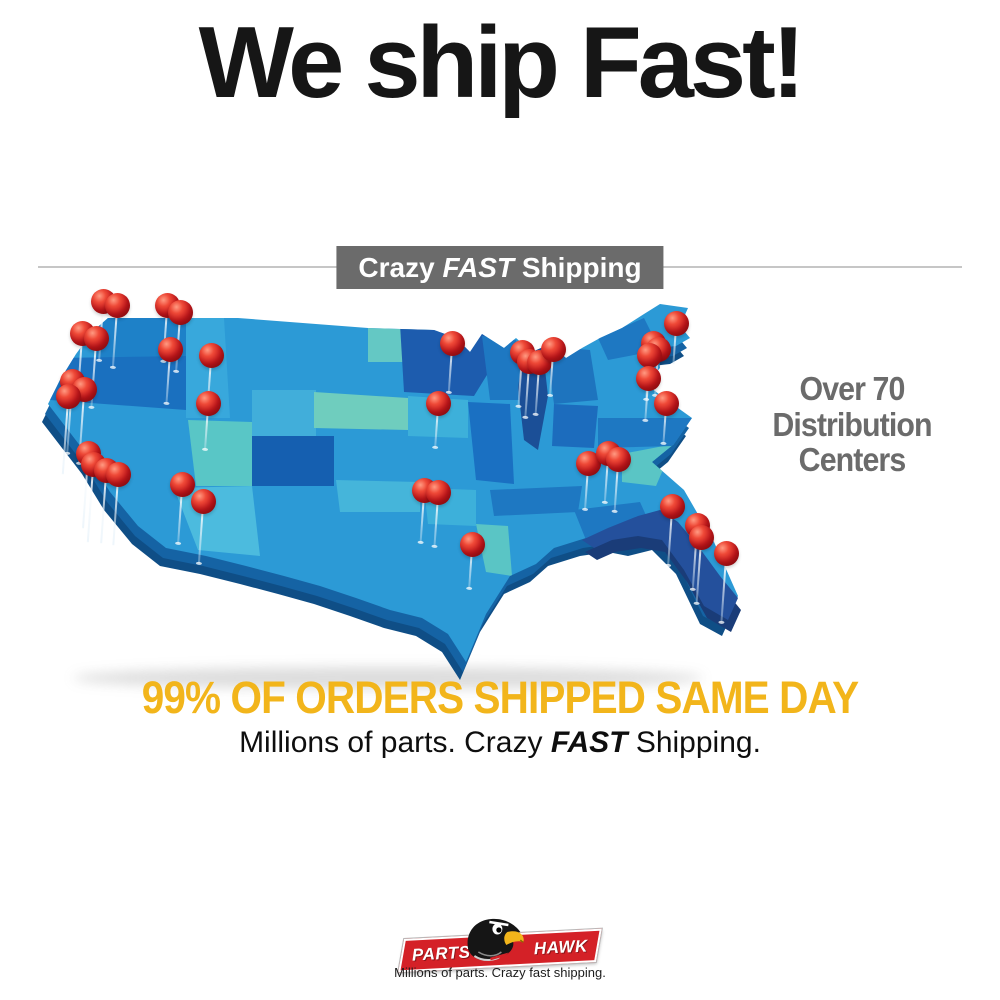  Describe the element at coordinates (852, 388) in the screenshot. I see `note-line-1: Over 70` at that location.